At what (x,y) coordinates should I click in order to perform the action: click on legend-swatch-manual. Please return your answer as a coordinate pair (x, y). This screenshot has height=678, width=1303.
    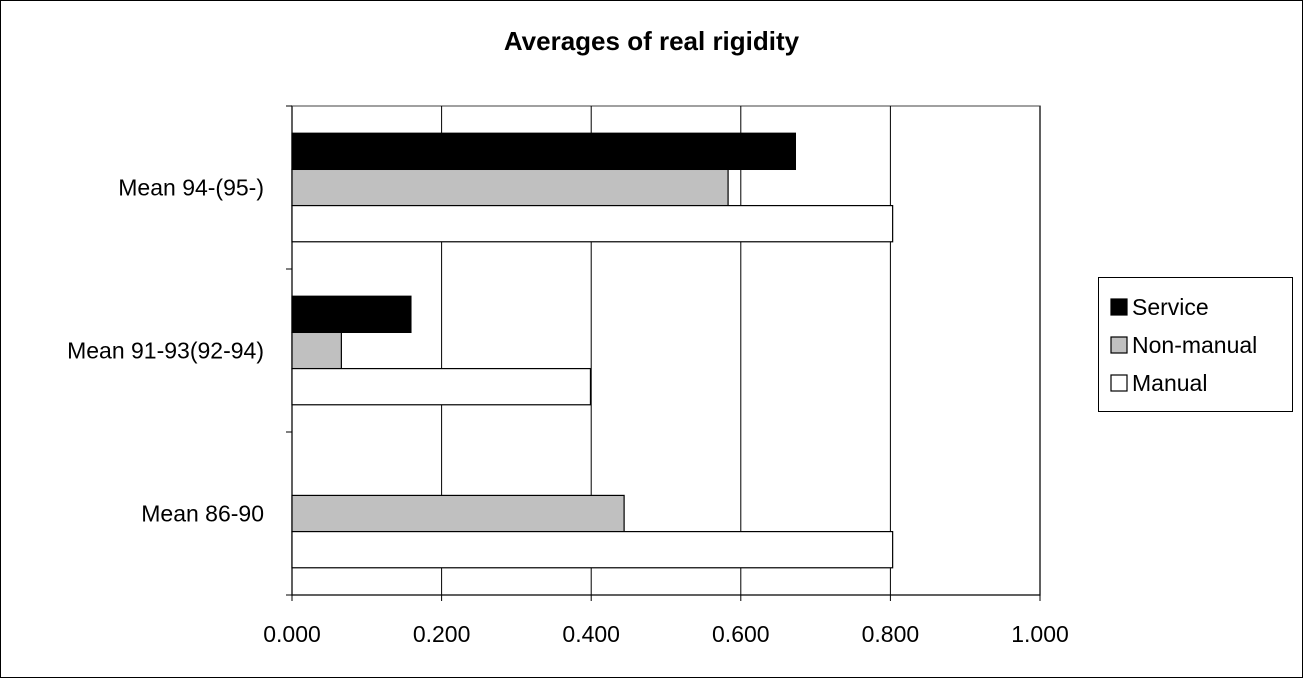
    Looking at the image, I should click on (1119, 383).